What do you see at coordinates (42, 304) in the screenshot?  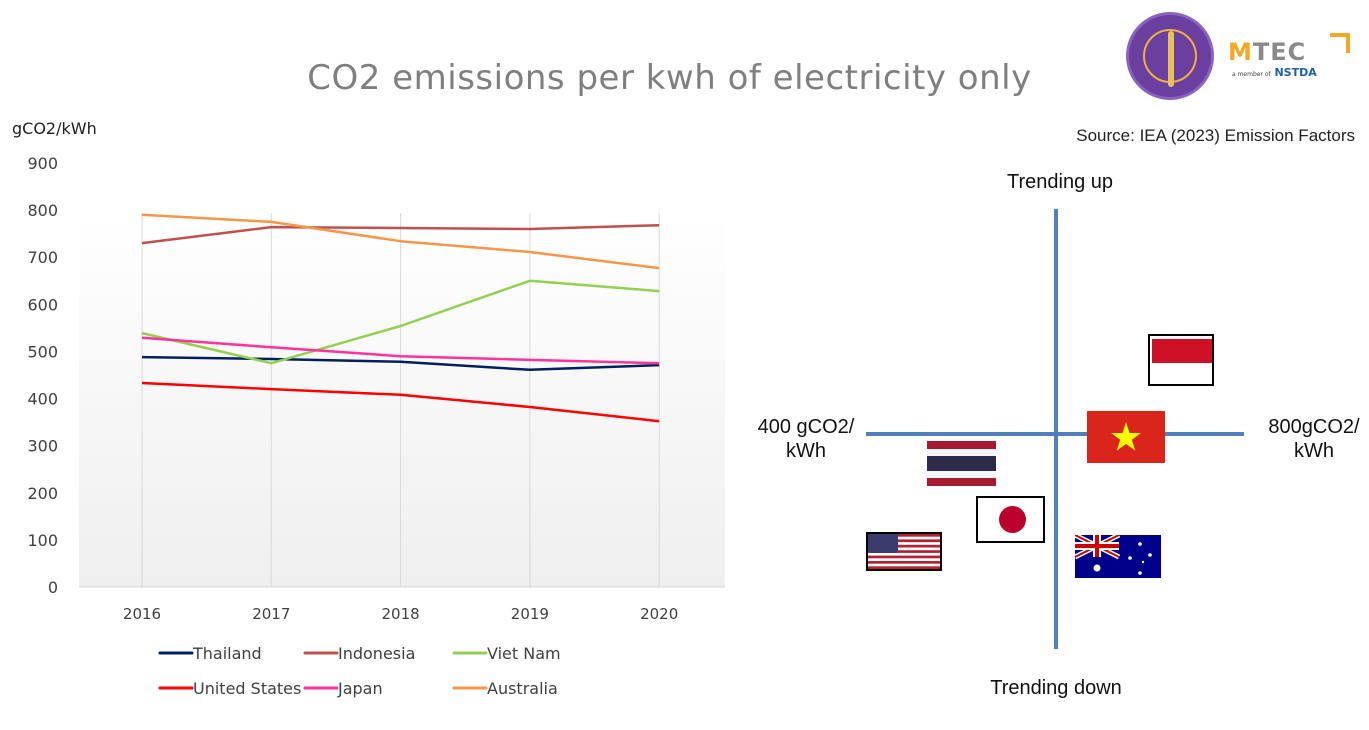 I see `y-tick-label: 600` at bounding box center [42, 304].